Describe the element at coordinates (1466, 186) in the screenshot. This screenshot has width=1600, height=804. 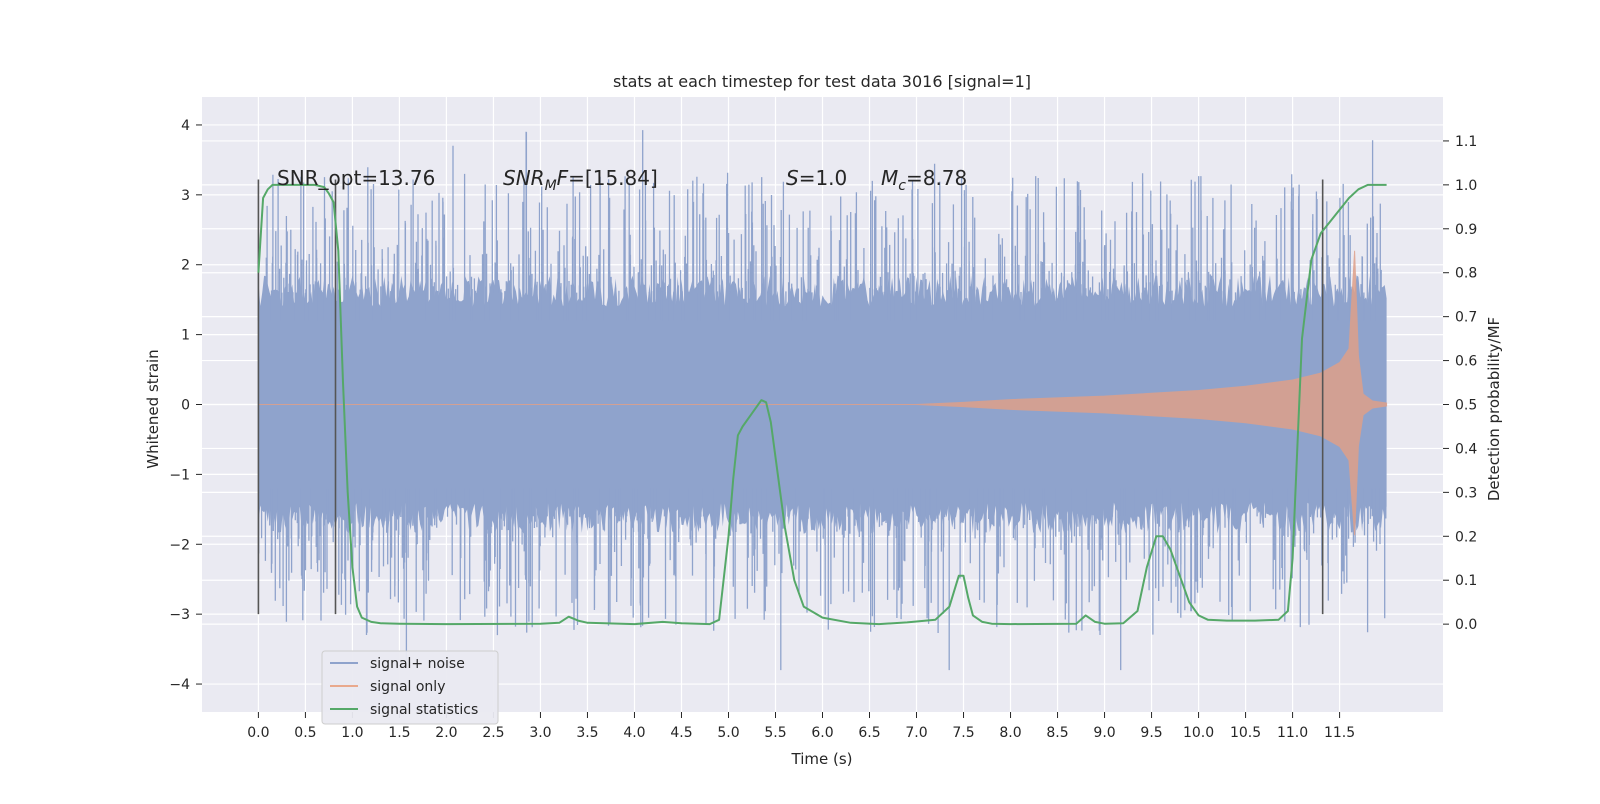
I see `y-right-tick-label: 1.0` at that location.